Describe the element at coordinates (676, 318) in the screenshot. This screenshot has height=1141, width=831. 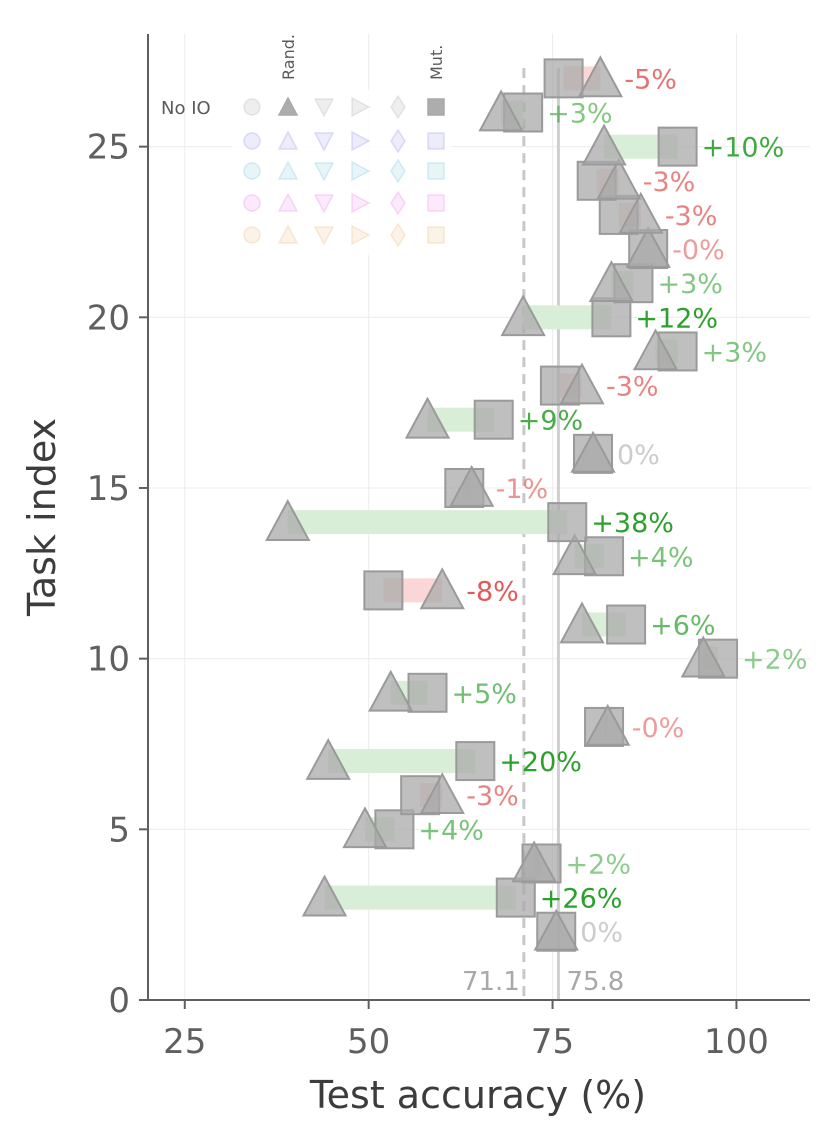
I see `delta-label: +12%` at that location.